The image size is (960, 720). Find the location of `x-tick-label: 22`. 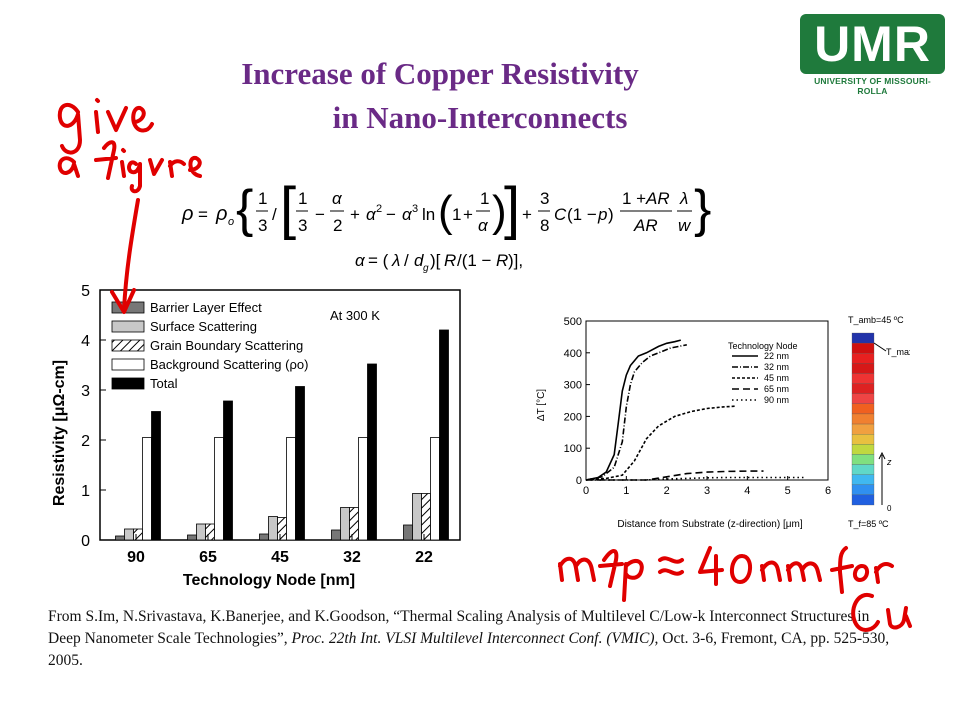

x-tick-label: 22 is located at coordinates (424, 557).